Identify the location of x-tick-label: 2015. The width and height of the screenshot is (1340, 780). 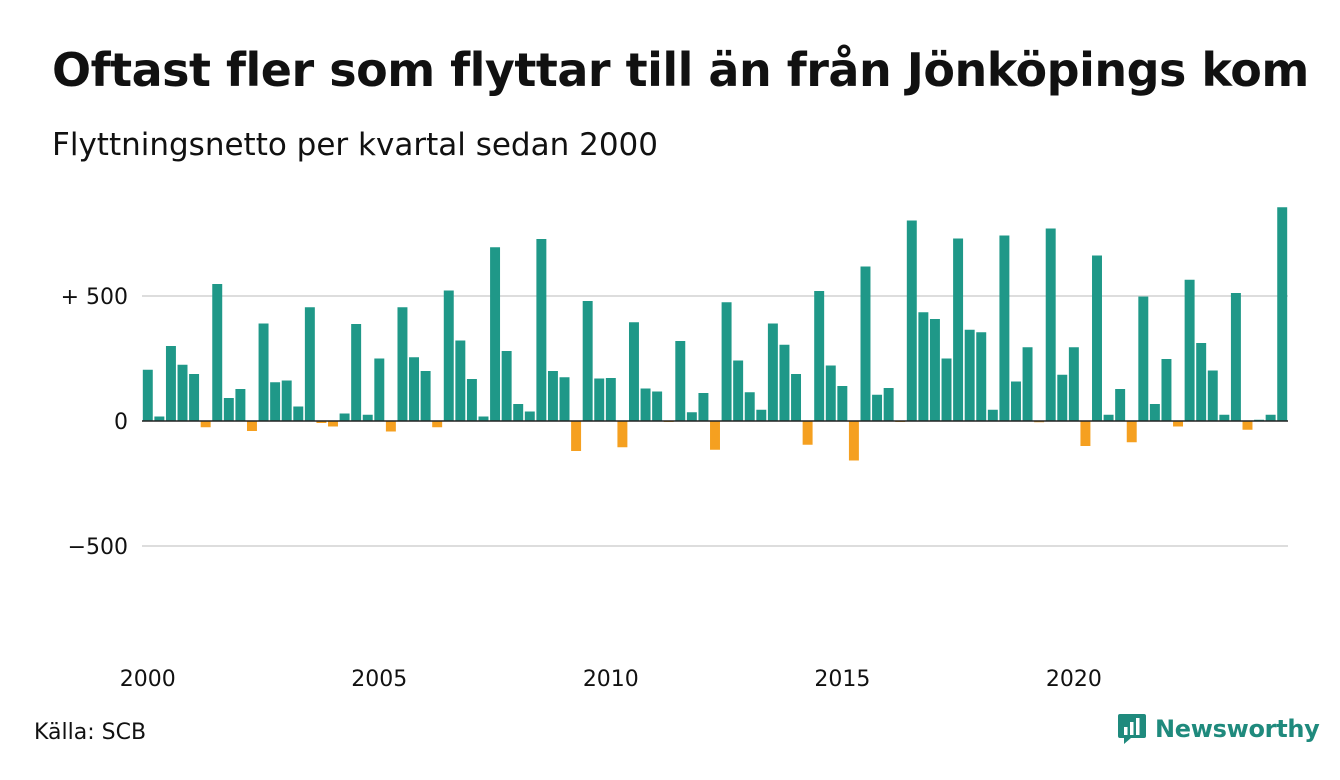
(842, 679).